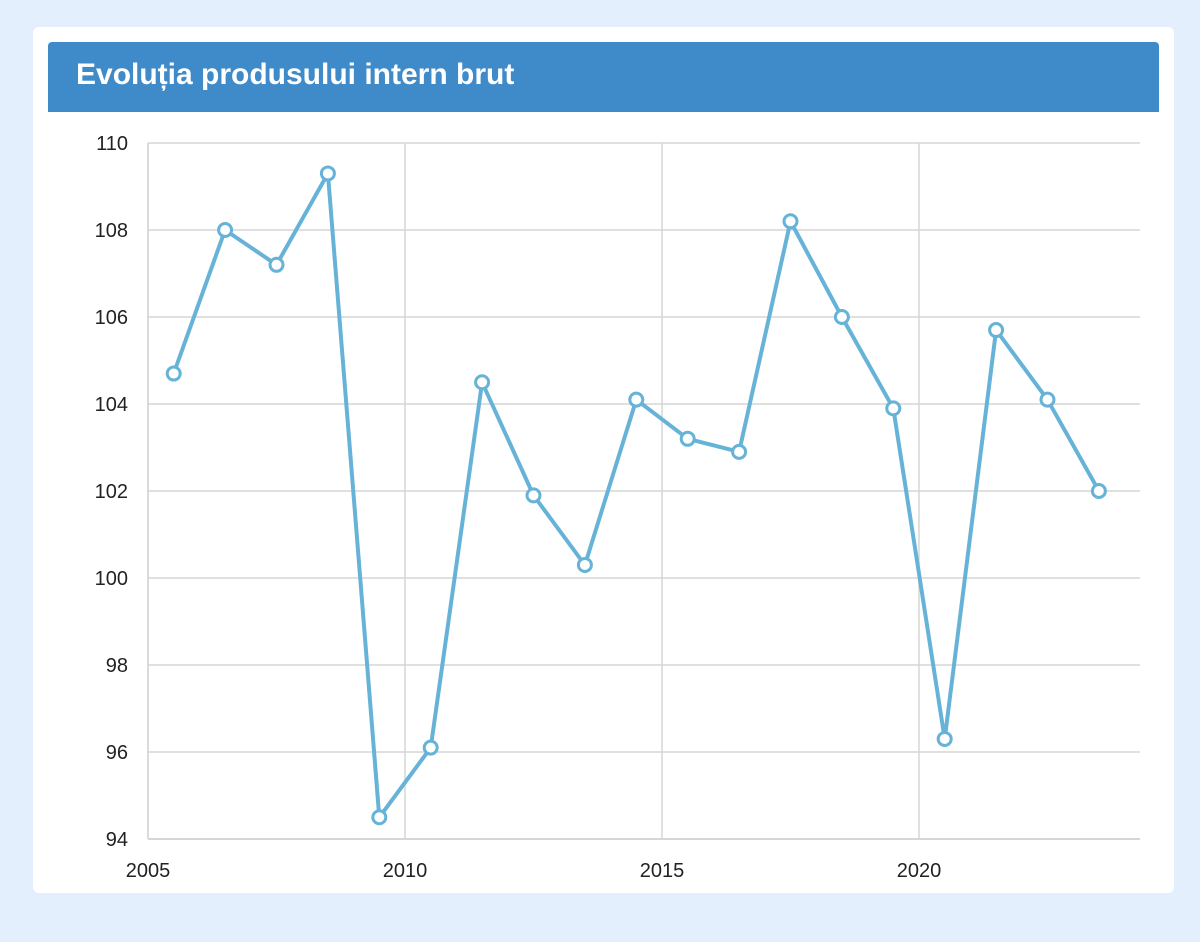 This screenshot has height=942, width=1200. I want to click on x-tick-label: 2015, so click(662, 871).